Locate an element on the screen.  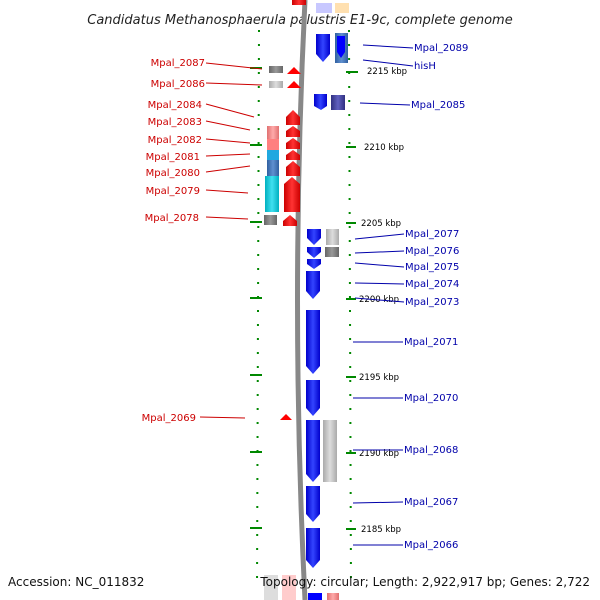
gene-mpal-2067 is located at coordinates (313, 504).